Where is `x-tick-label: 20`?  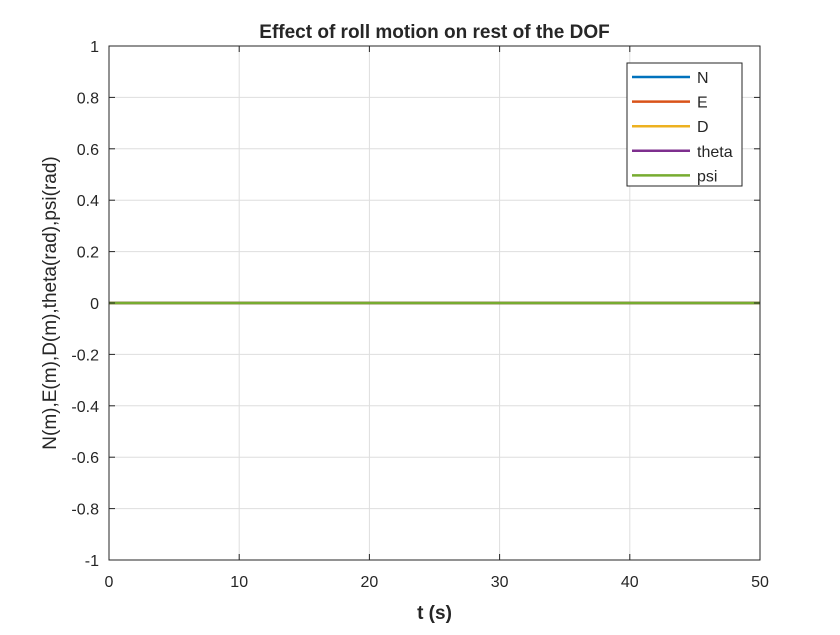 x-tick-label: 20 is located at coordinates (370, 582).